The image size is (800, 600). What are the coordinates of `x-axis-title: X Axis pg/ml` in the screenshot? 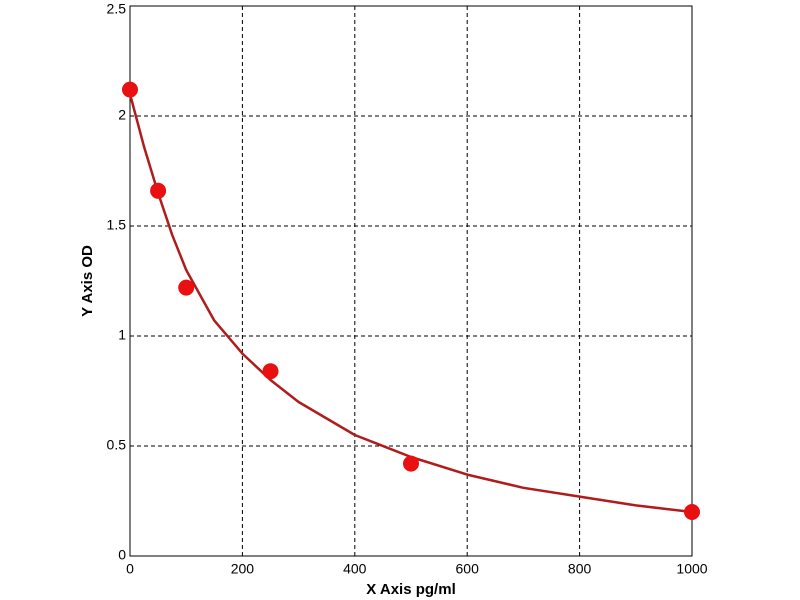 It's located at (410, 589).